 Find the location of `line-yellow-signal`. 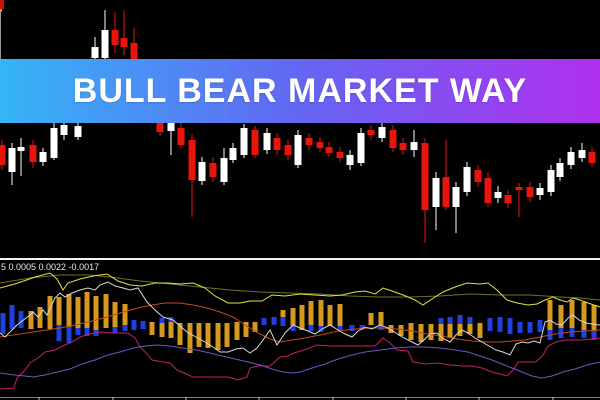

line-yellow-signal is located at coordinates (300, 290).